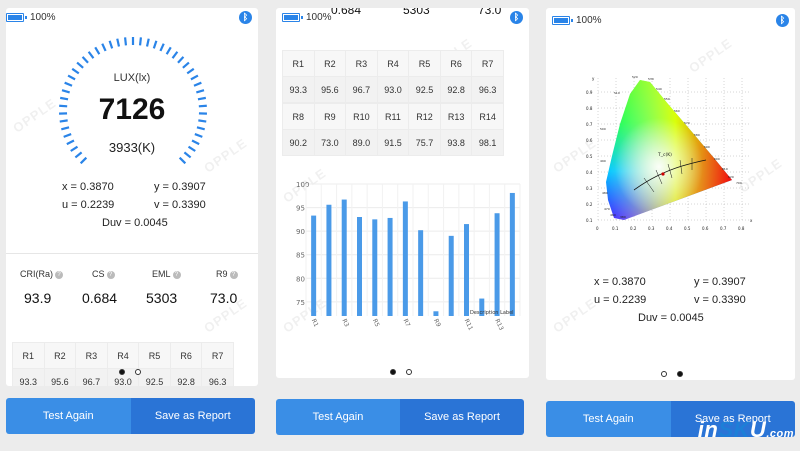 The width and height of the screenshot is (800, 451). What do you see at coordinates (330, 63) in the screenshot?
I see `table-cell: R2` at bounding box center [330, 63].